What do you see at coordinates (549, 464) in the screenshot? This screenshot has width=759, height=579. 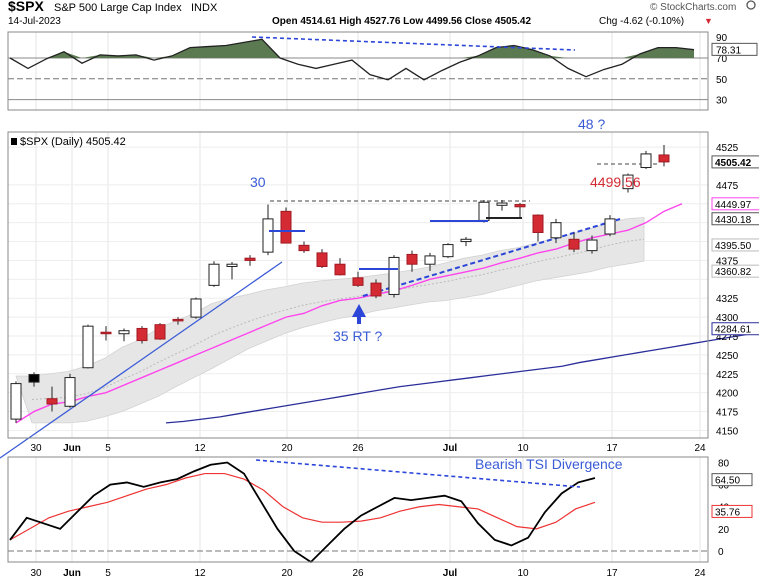 I see `divergence-annotation: Bearish TSI Divergence` at bounding box center [549, 464].